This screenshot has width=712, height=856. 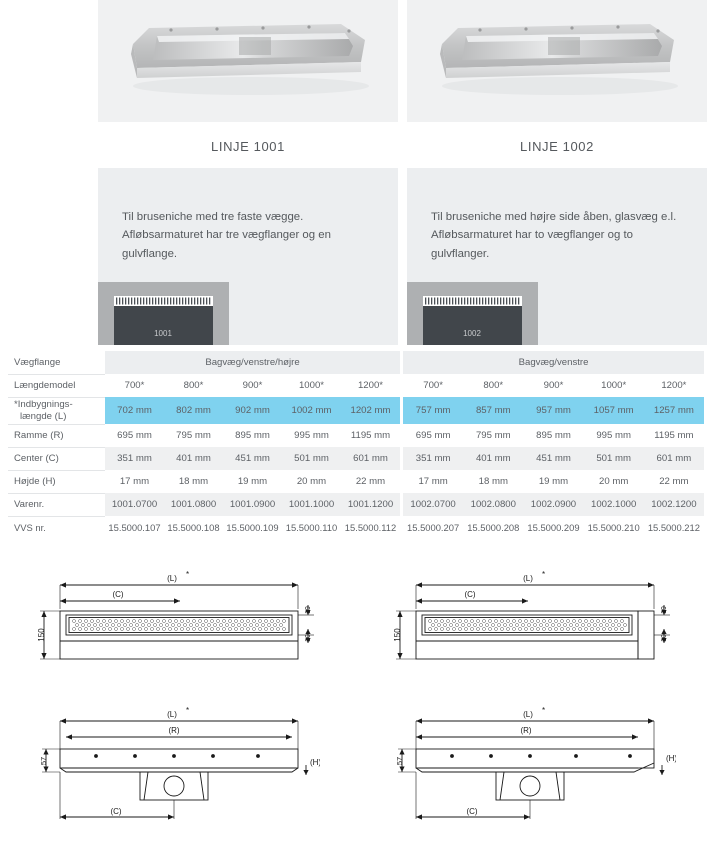 What do you see at coordinates (134, 504) in the screenshot?
I see `item-no-cell: 1001.0700` at bounding box center [134, 504].